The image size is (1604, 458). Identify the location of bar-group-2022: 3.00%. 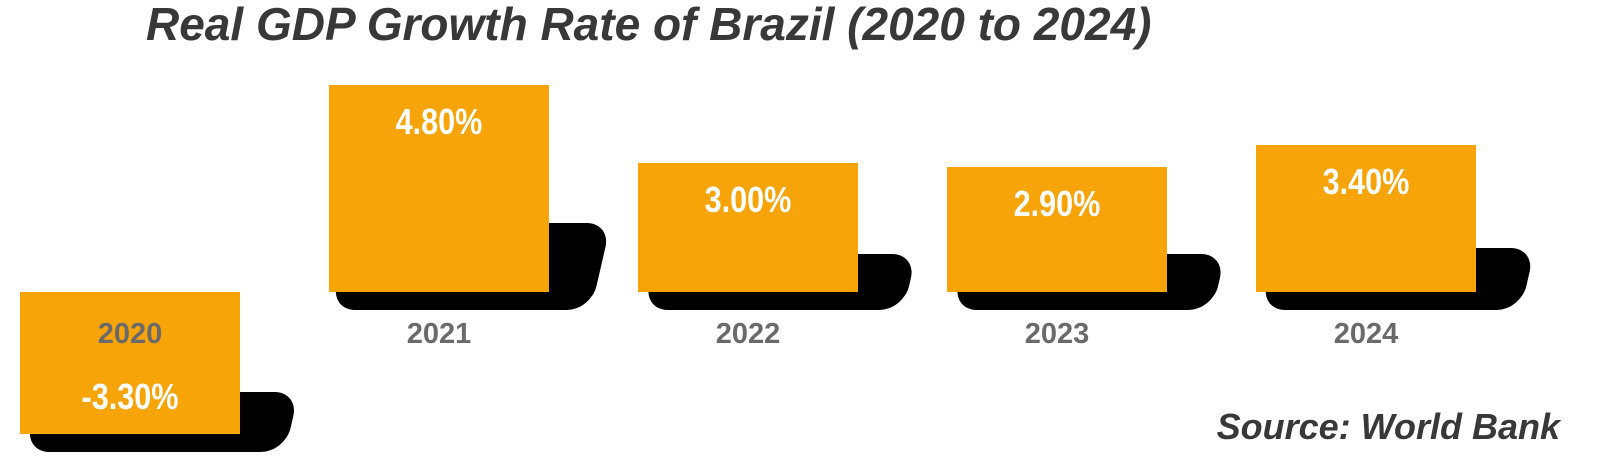
(777, 236).